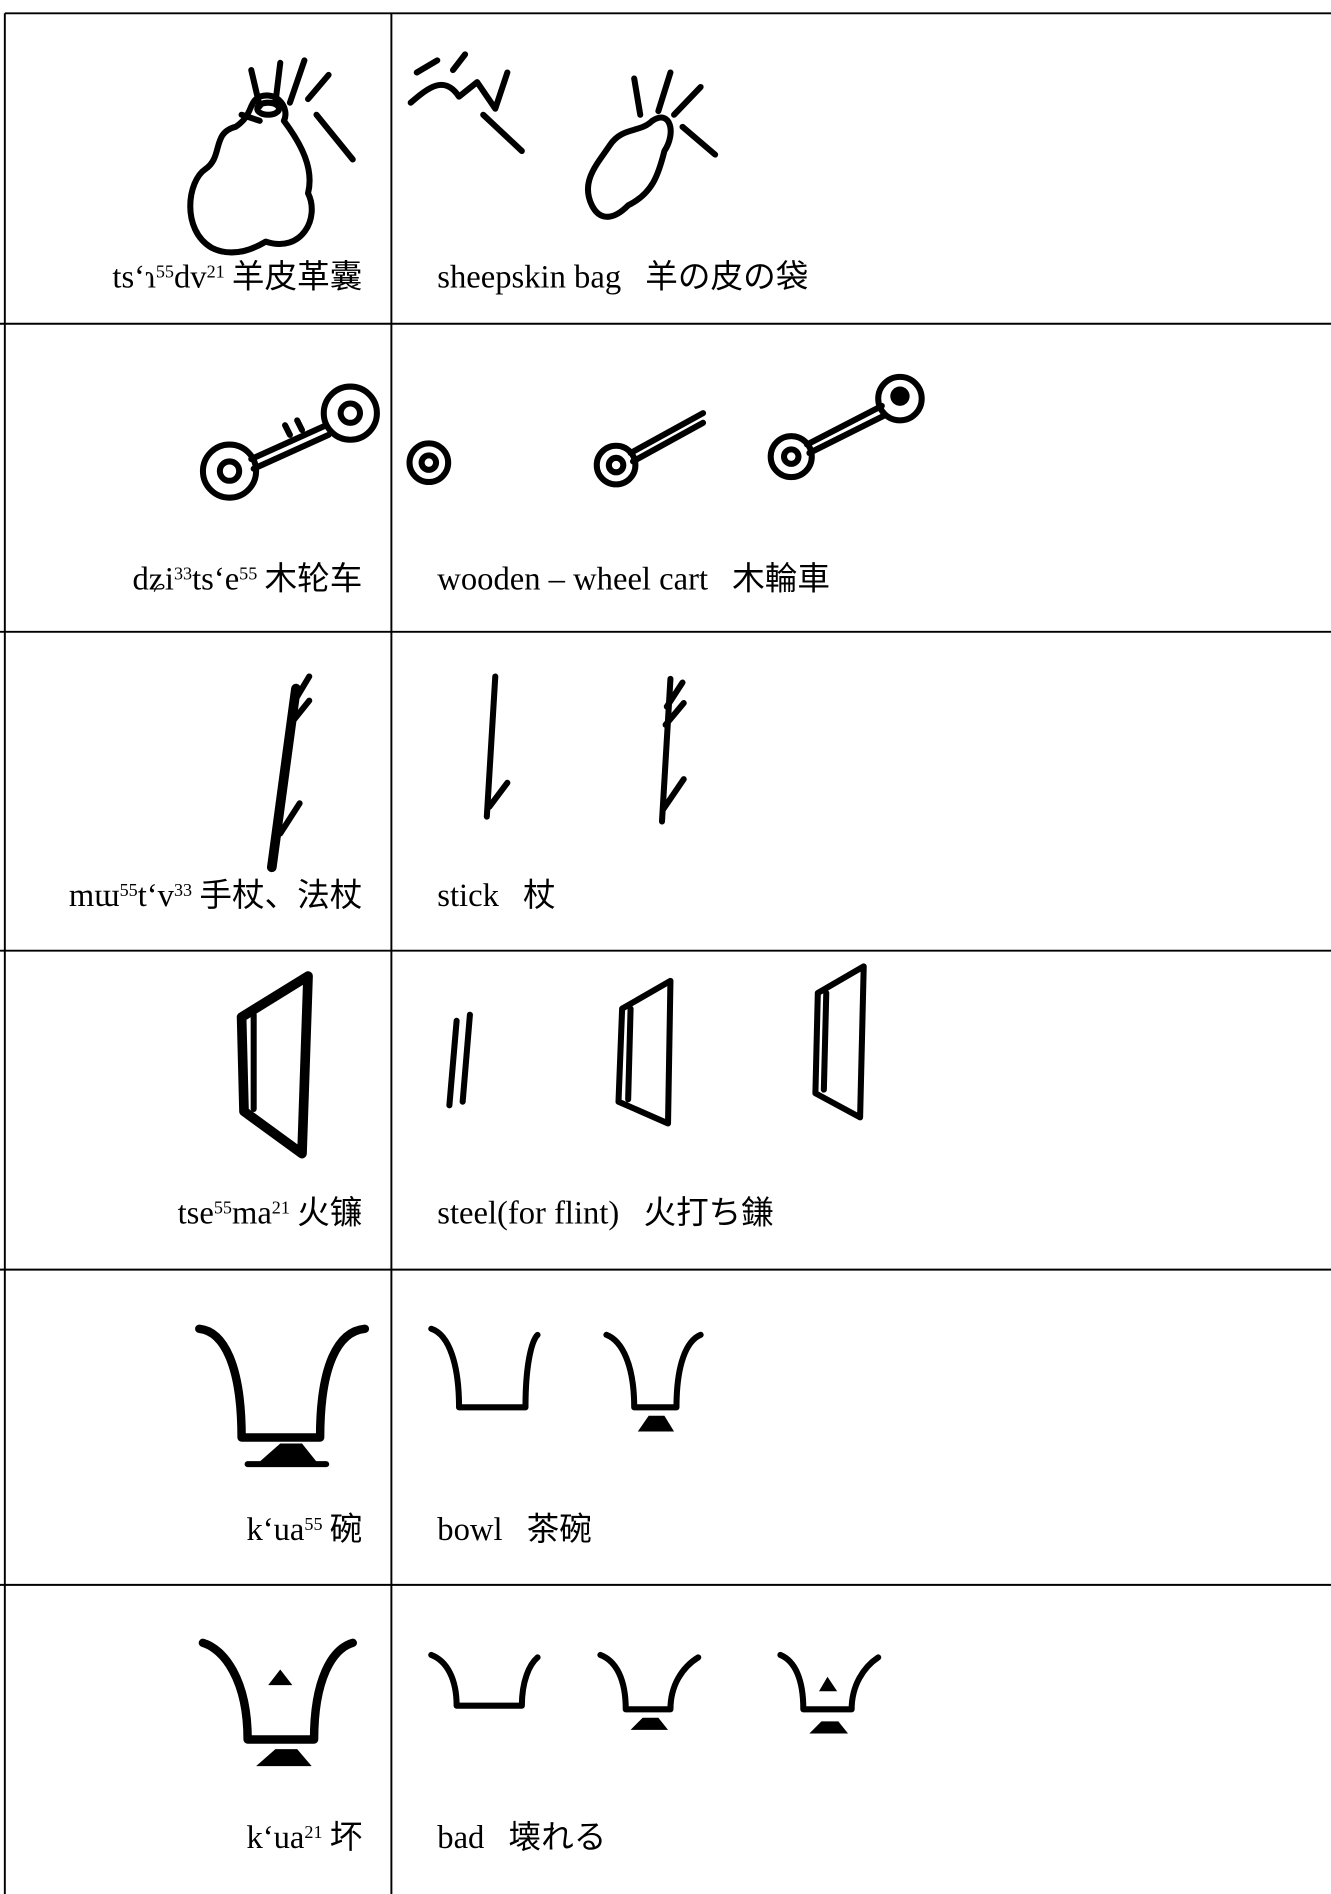  I want to click on gloss: steel(for flint) 火打ち鎌, so click(605, 1213).